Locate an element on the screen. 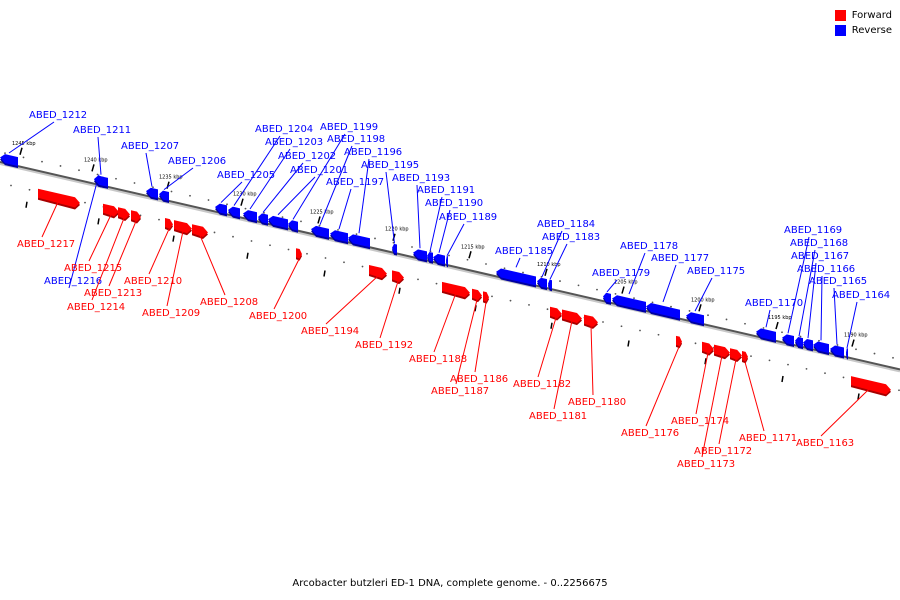  gene-label: ABED_1200 is located at coordinates (278, 316).